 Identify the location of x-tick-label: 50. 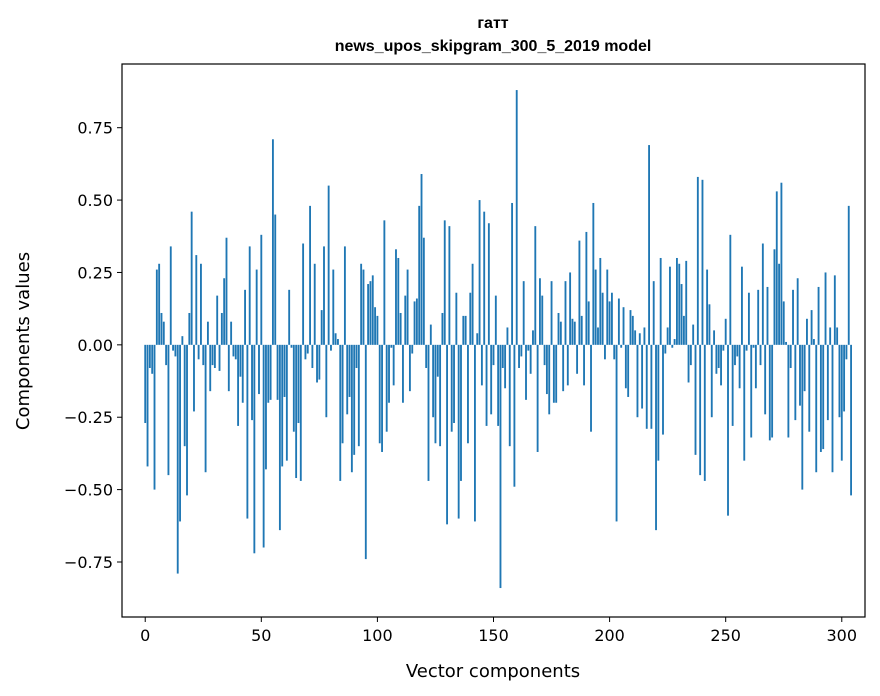
(261, 635).